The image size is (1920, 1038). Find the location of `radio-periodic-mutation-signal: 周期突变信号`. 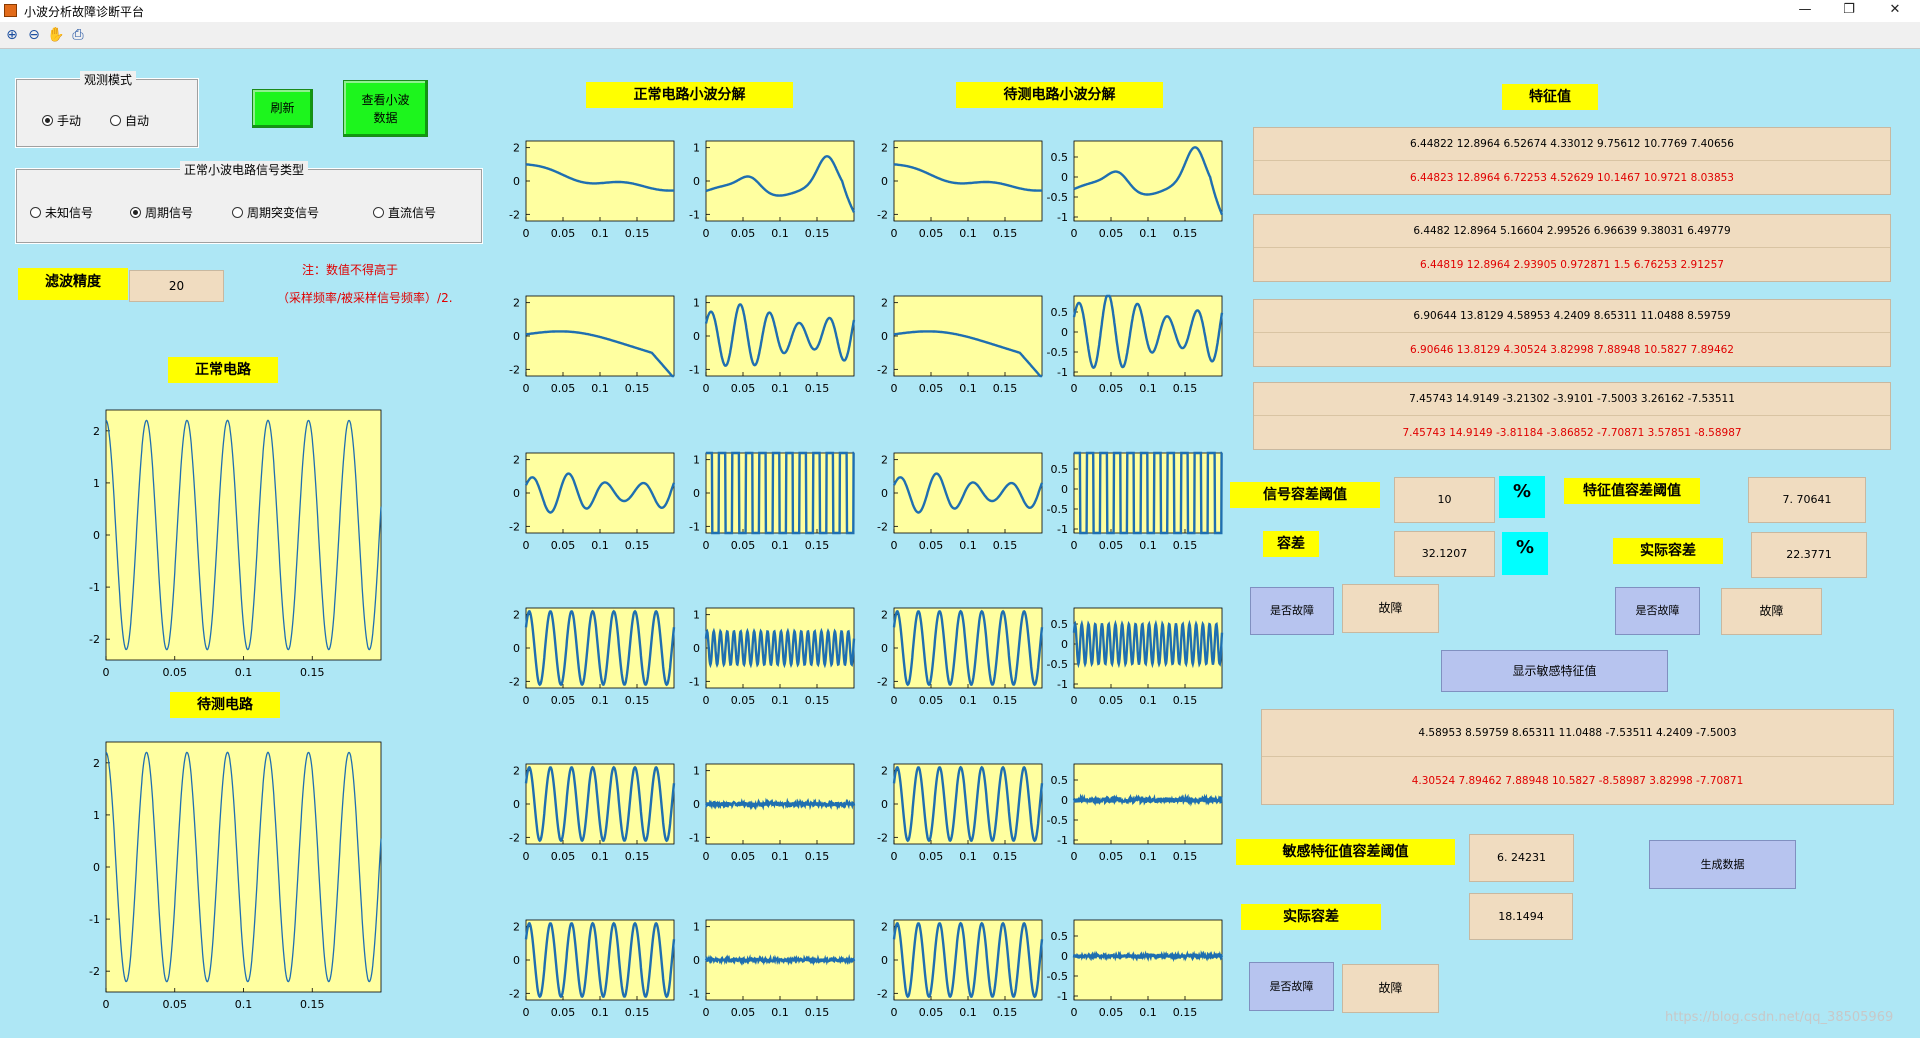

radio-periodic-mutation-signal: 周期突变信号 is located at coordinates (275, 212).